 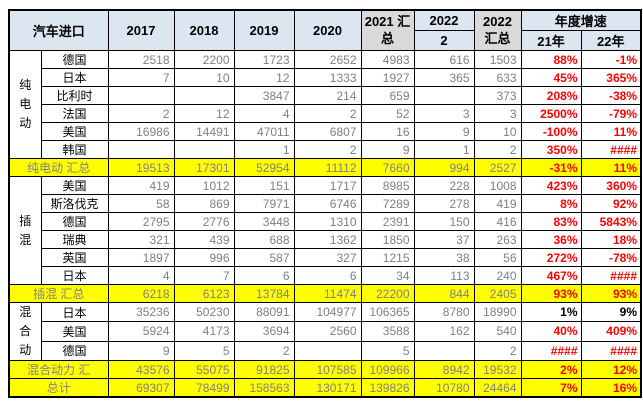 I want to click on summary-label-cell: 插混 汇总, so click(x=58, y=293).